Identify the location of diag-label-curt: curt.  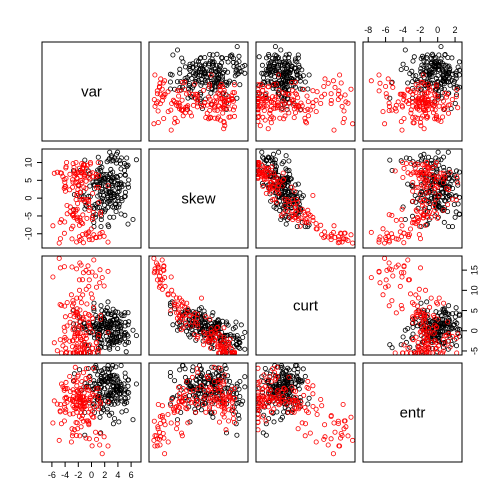
(306, 306).